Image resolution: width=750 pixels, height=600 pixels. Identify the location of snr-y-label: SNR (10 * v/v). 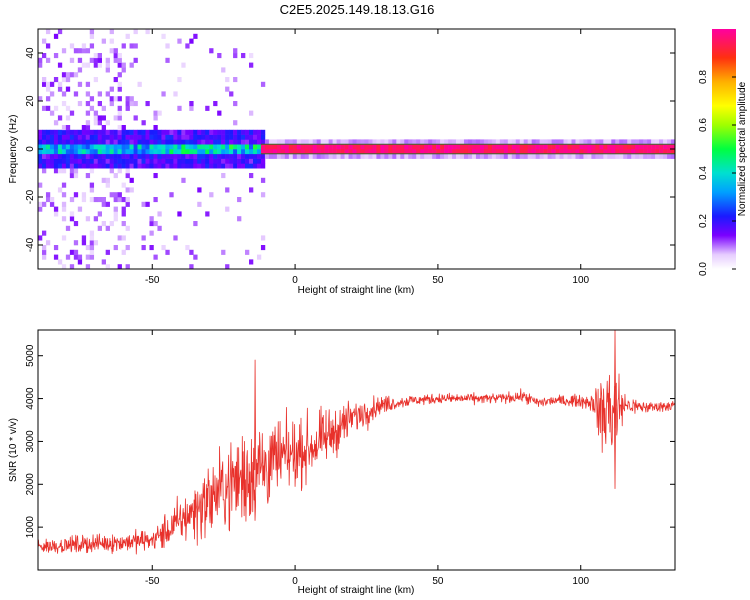
(13, 450).